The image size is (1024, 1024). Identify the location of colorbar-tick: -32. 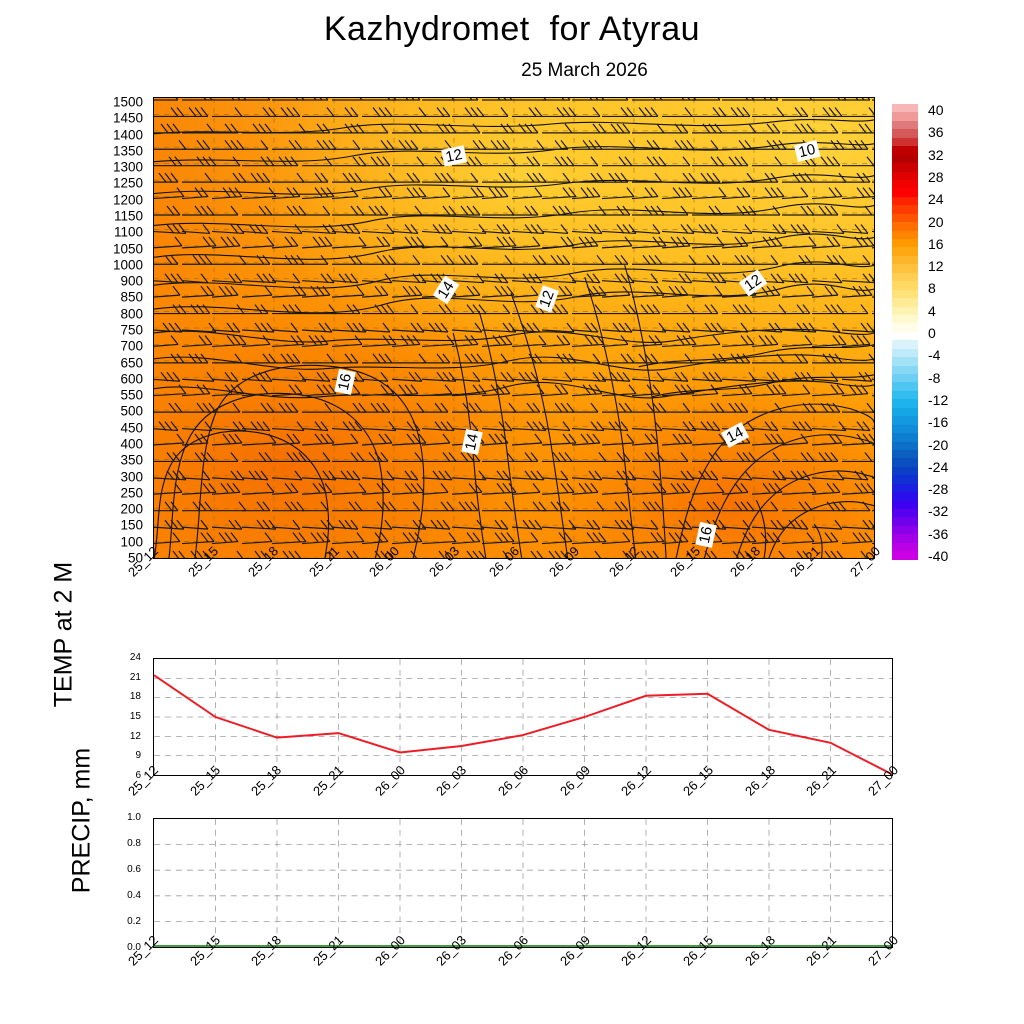
(938, 511).